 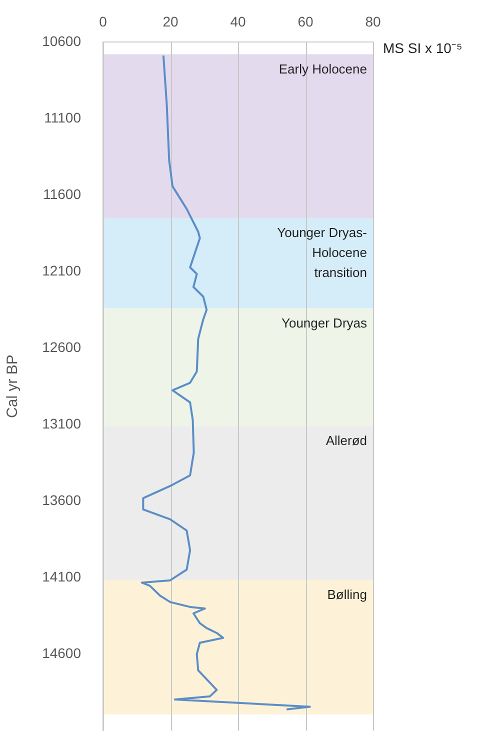 I want to click on band-label: Younger Dryas-Holocene transition, so click(x=322, y=252).